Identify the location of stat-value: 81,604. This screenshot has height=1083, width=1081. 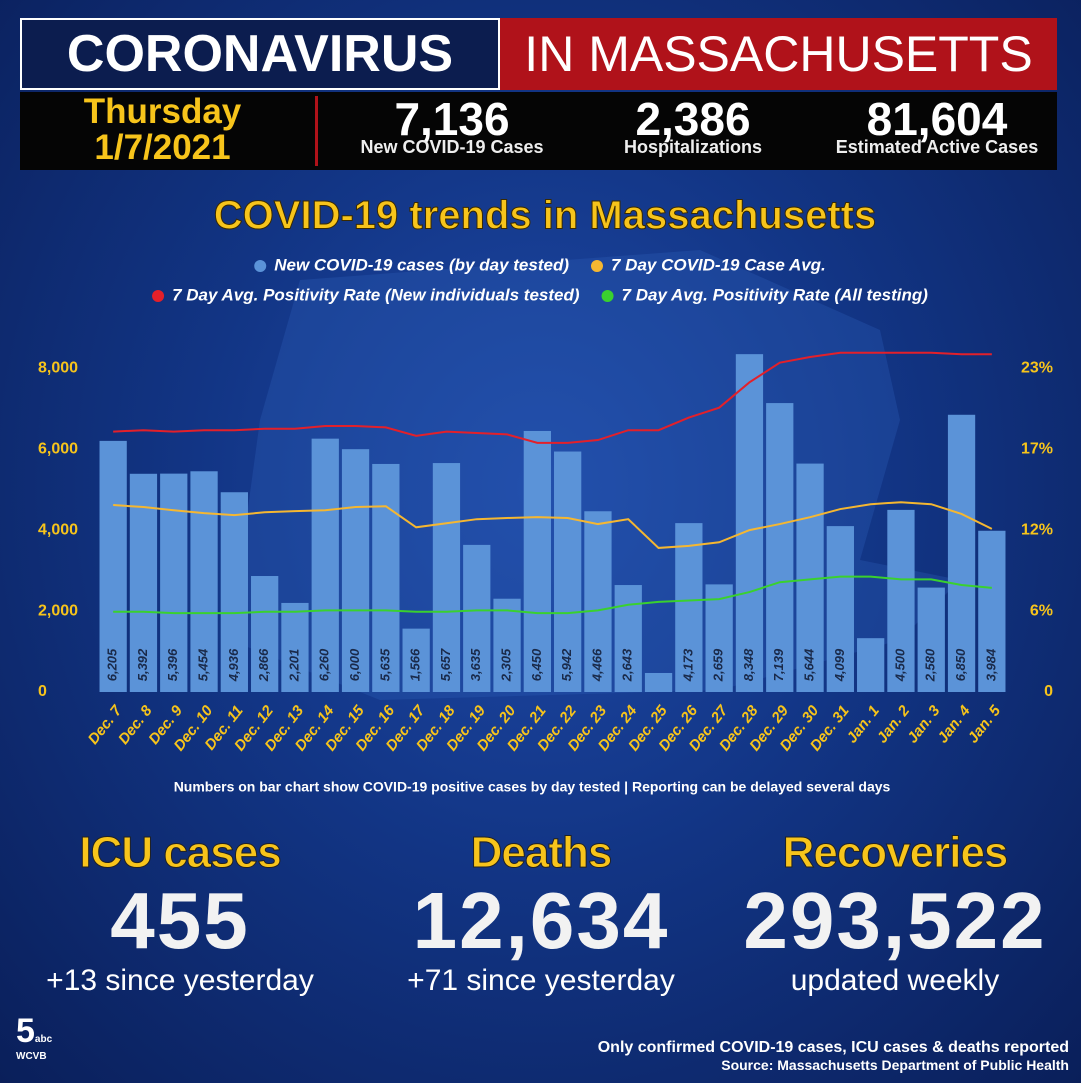
(937, 119).